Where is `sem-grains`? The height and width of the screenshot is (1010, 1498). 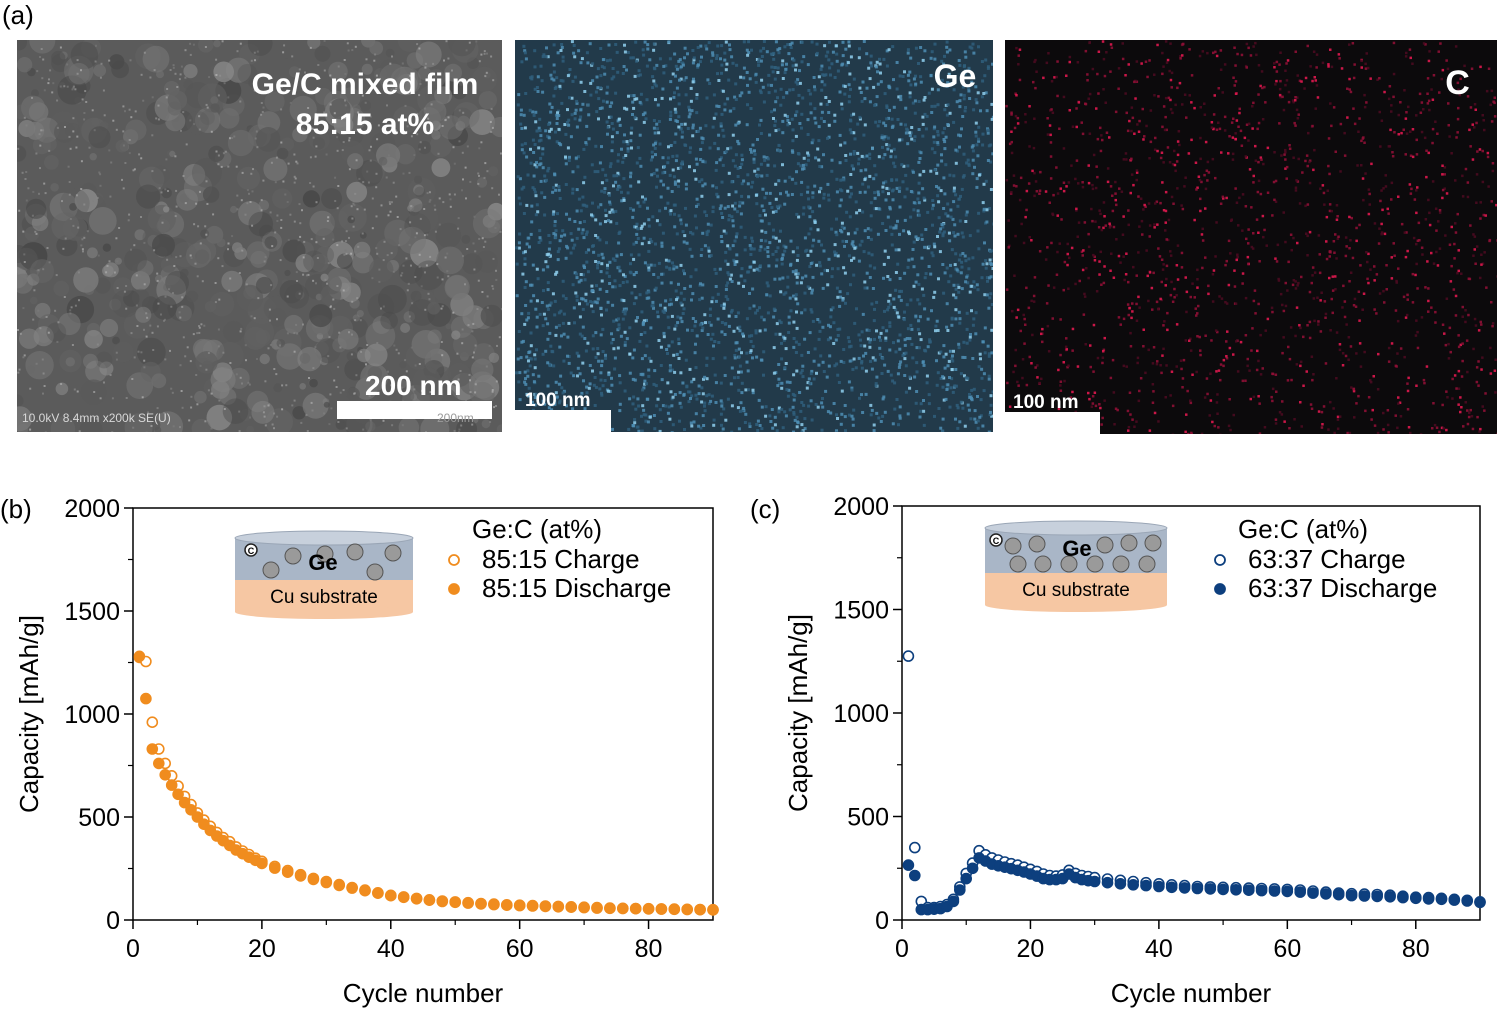 sem-grains is located at coordinates (259, 236).